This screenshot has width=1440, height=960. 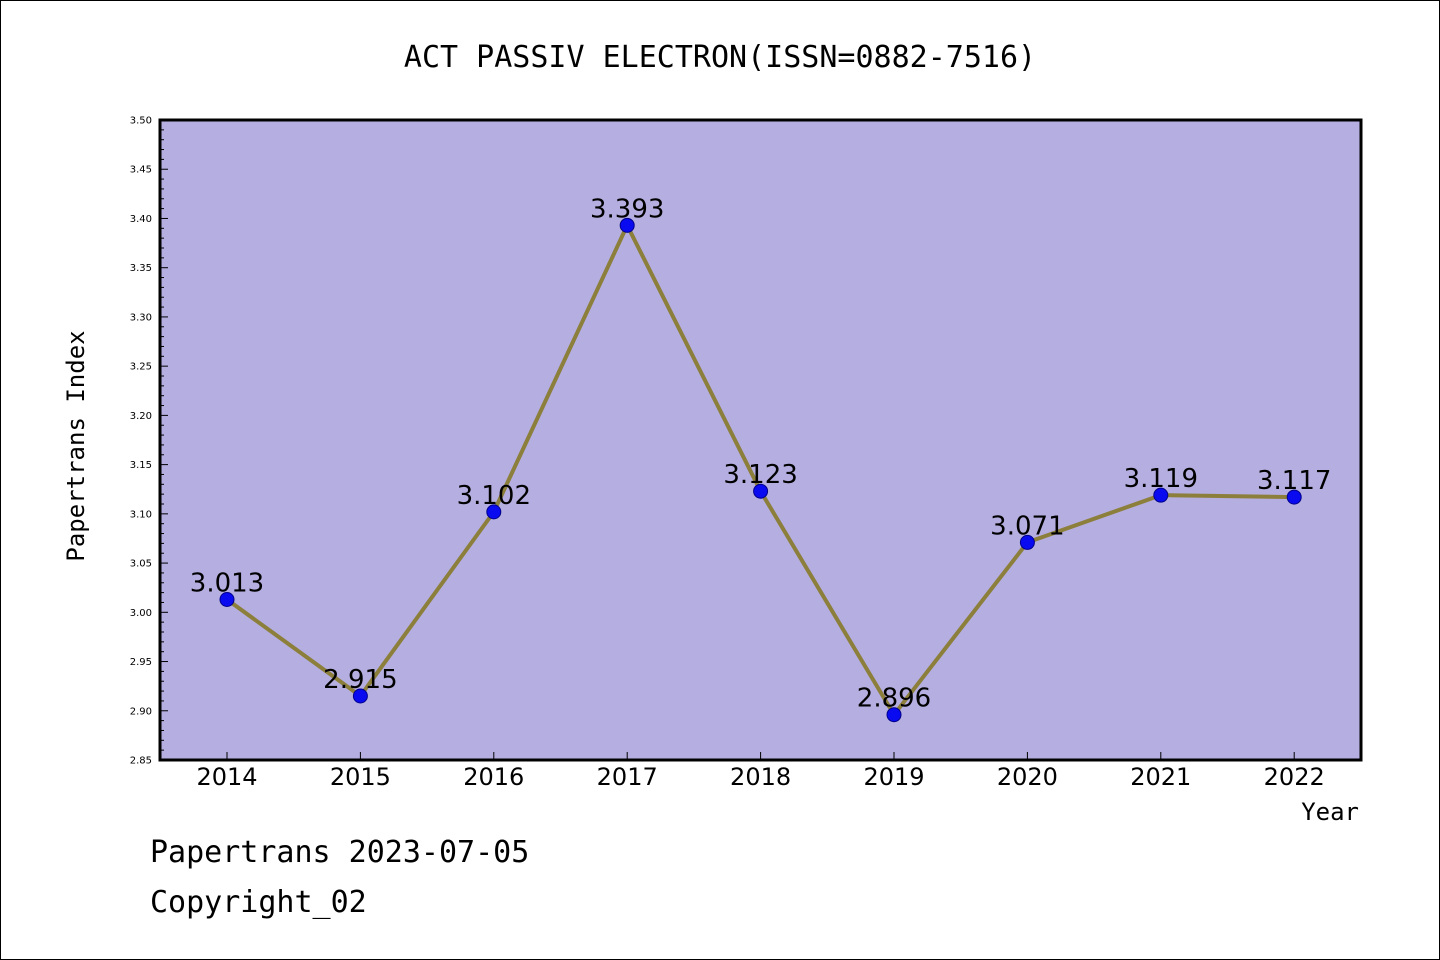 What do you see at coordinates (141, 121) in the screenshot?
I see `y-tick-label: 3.50` at bounding box center [141, 121].